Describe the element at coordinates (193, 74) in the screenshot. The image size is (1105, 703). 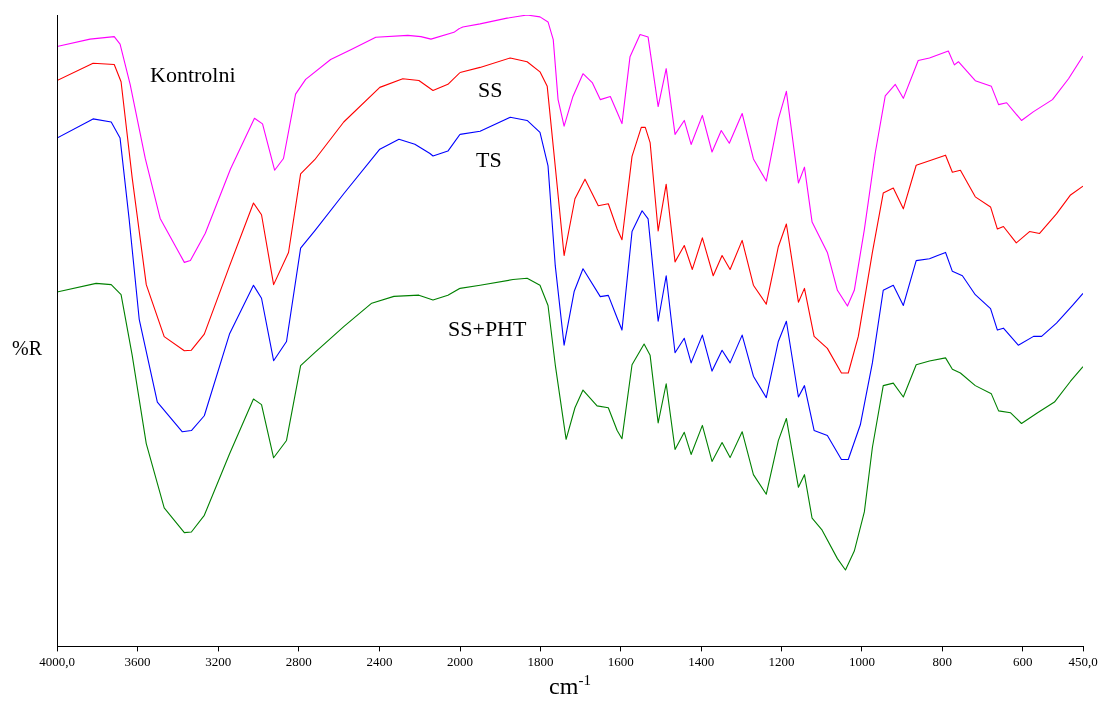
I see `series-label: Kontrolni` at that location.